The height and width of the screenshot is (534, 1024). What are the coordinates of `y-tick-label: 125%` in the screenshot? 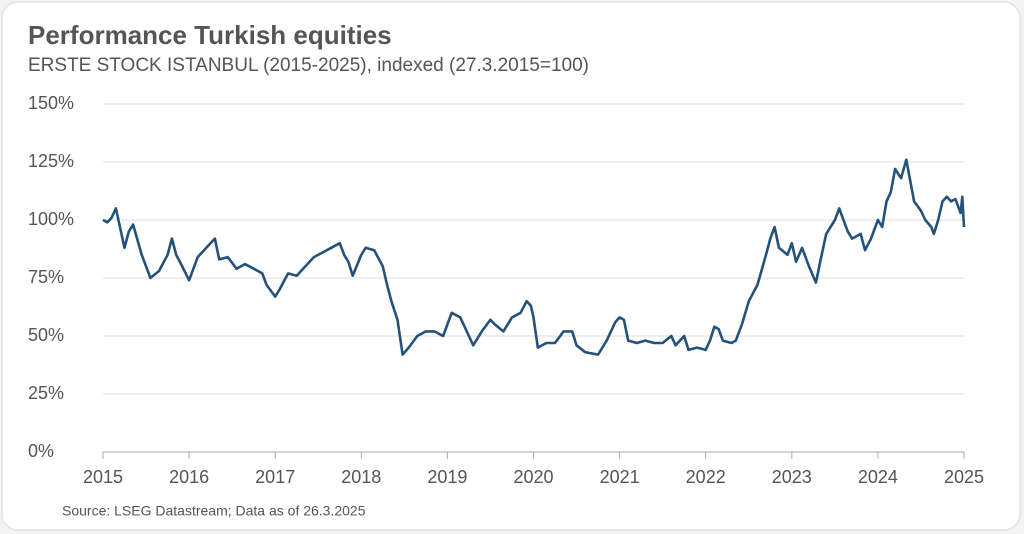 It's located at (51, 161).